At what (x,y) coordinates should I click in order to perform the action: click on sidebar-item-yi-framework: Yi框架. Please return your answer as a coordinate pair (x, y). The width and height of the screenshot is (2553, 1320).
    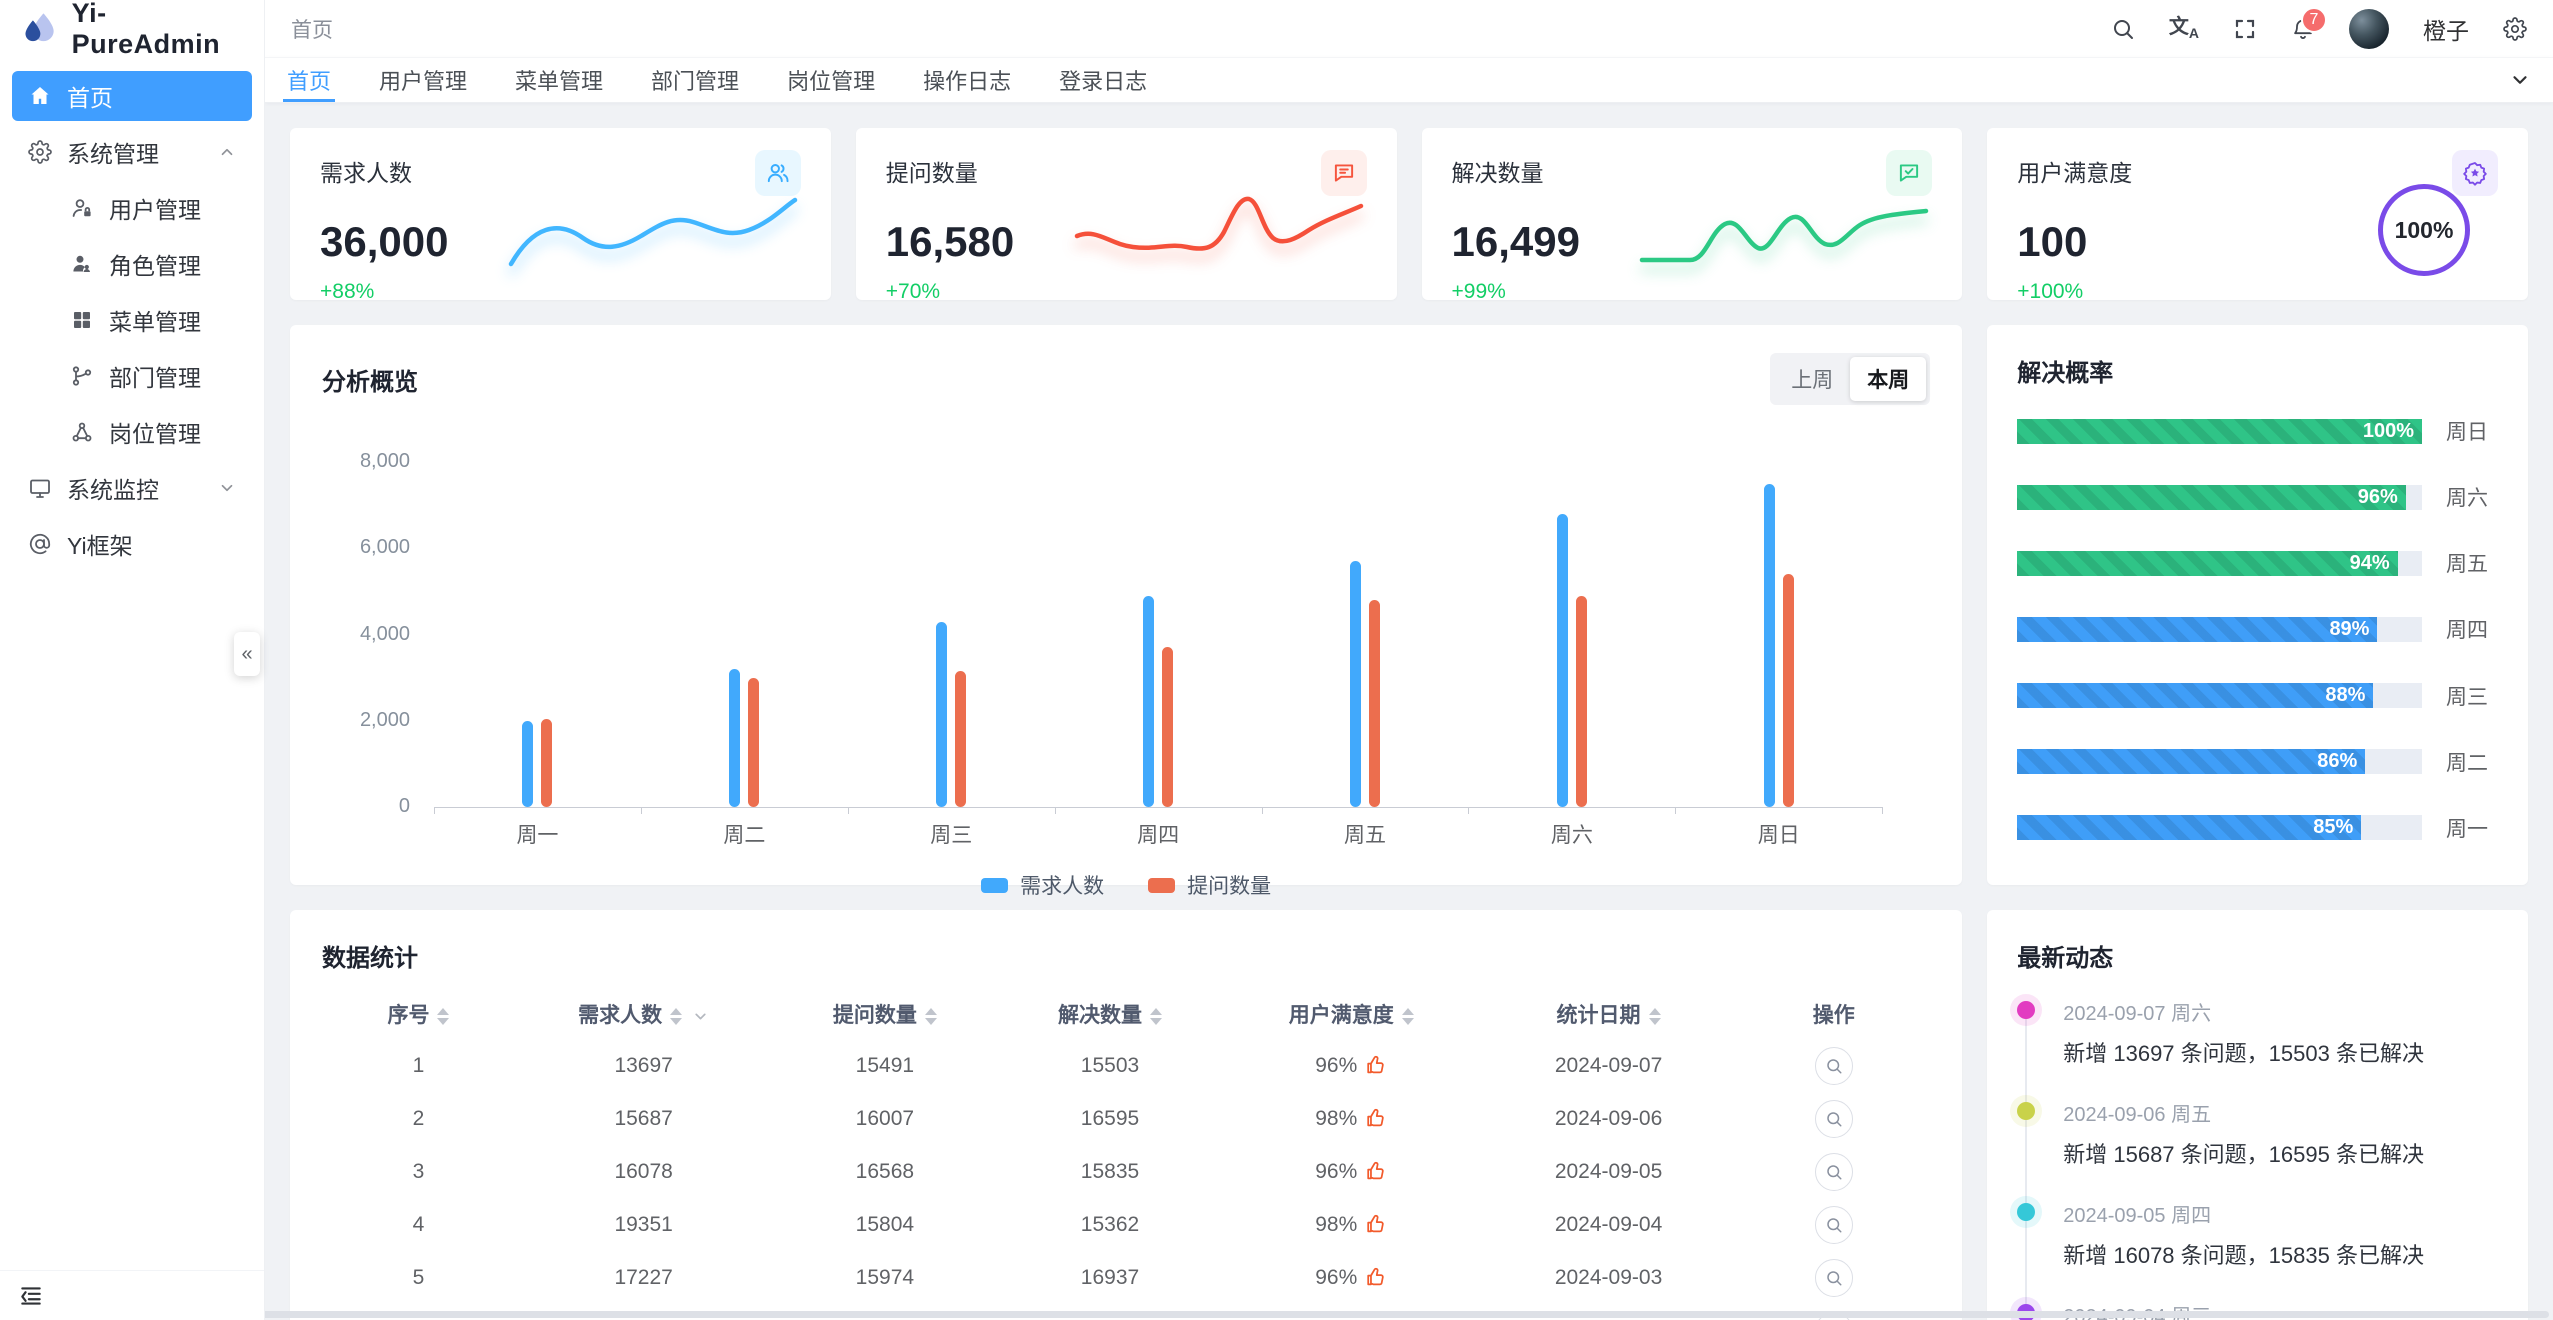
    Looking at the image, I should click on (132, 544).